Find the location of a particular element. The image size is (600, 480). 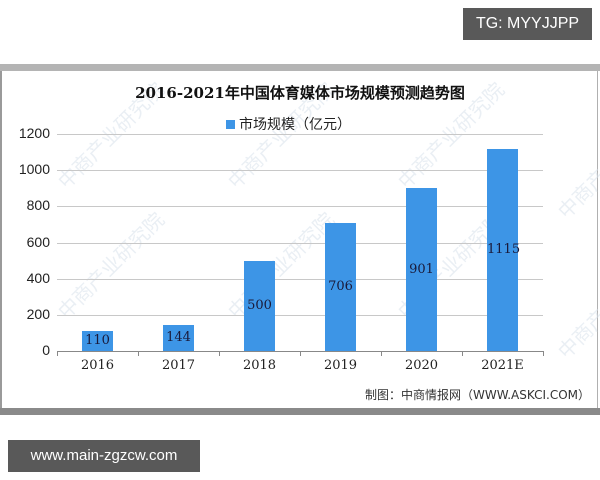

bar-value-label: 1115 is located at coordinates (504, 250).